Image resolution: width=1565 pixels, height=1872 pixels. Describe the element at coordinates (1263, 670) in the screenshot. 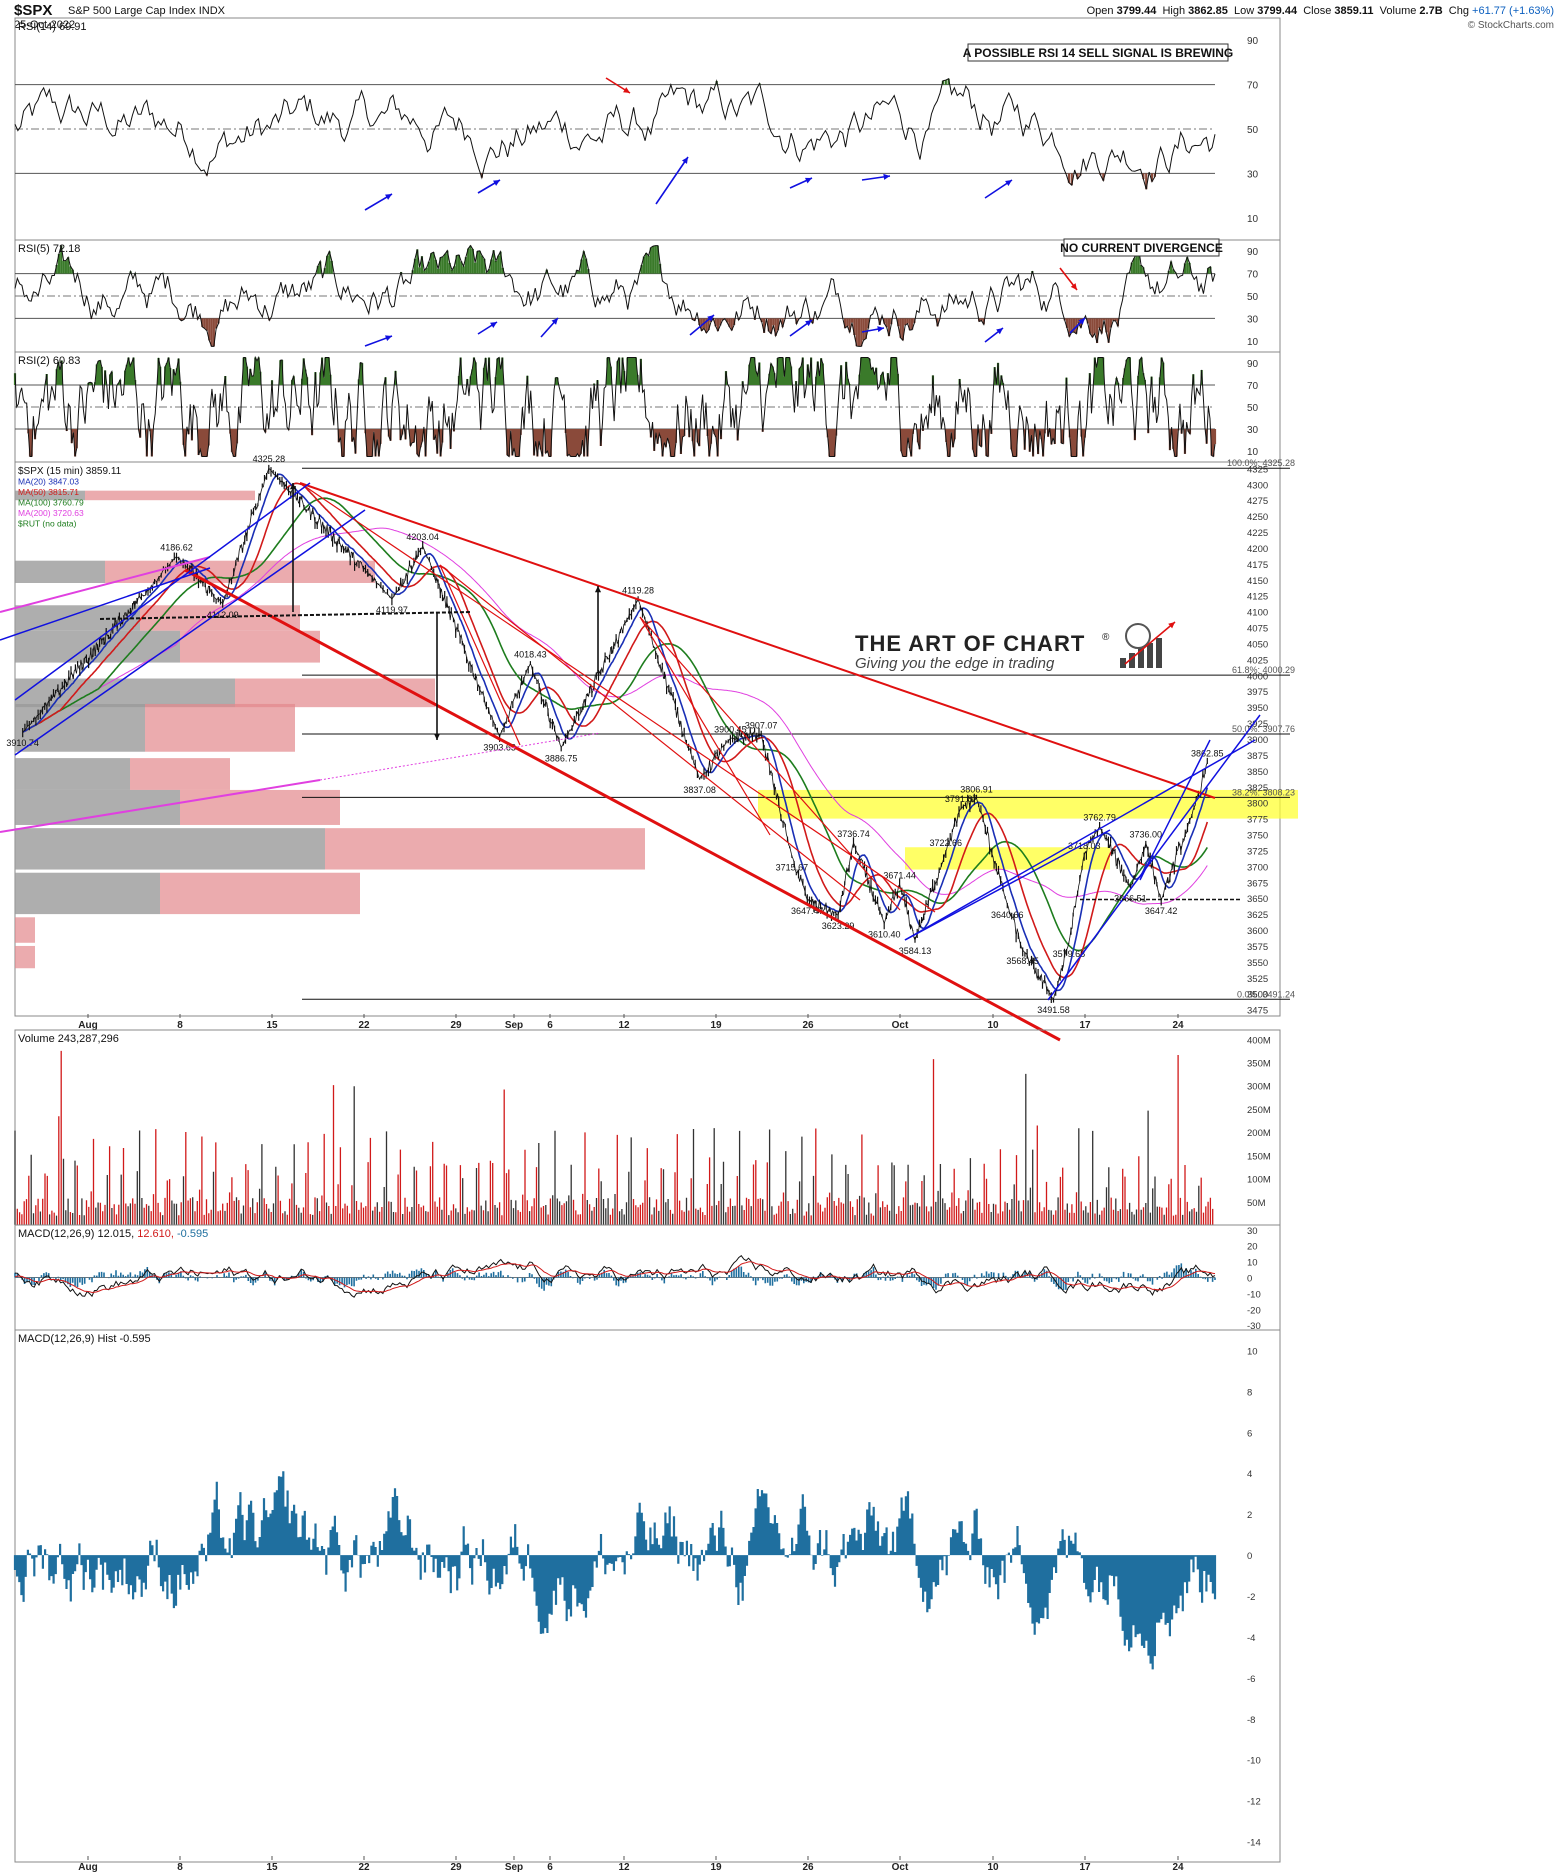

I see `fib-label: 61.8%: 4000.29` at that location.